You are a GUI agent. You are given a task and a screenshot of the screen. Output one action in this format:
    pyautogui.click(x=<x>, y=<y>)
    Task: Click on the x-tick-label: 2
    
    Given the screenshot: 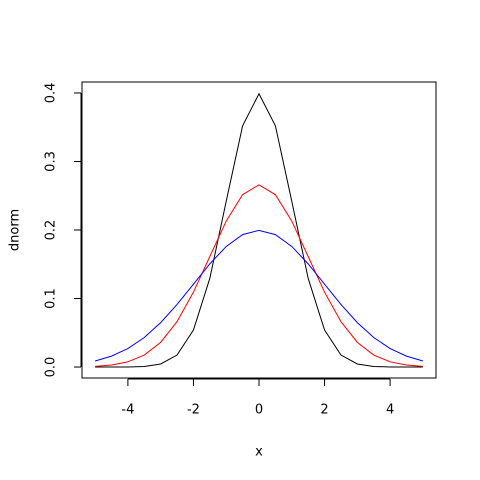 What is the action you would take?
    pyautogui.click(x=324, y=410)
    